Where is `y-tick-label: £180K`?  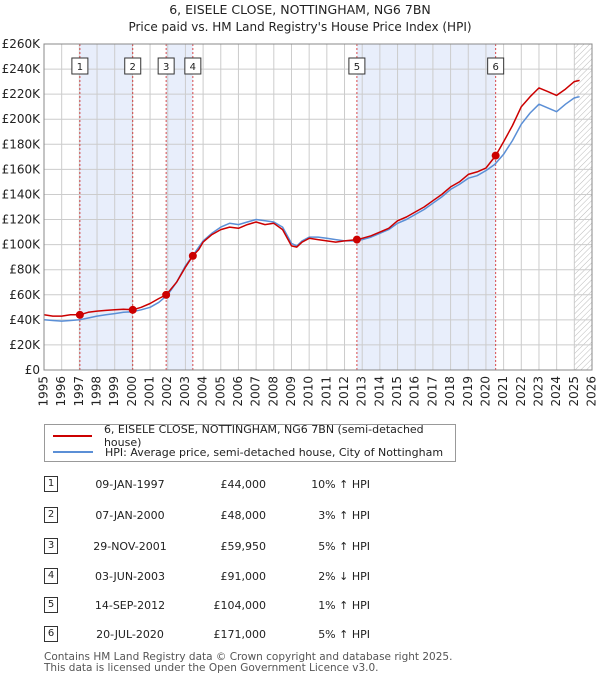
y-tick-label: £180K is located at coordinates (22, 144).